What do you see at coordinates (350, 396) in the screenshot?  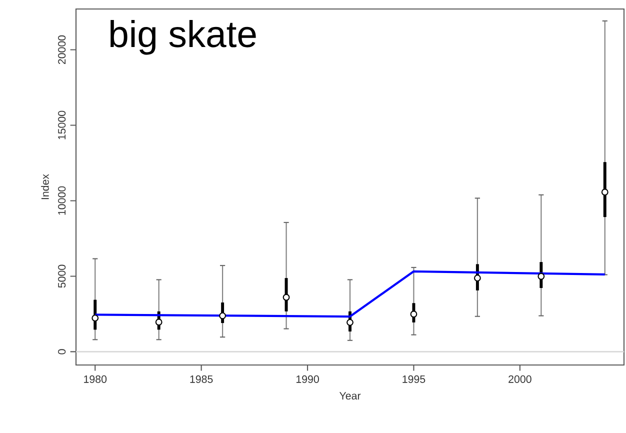 I see `x-axis-title: Year` at bounding box center [350, 396].